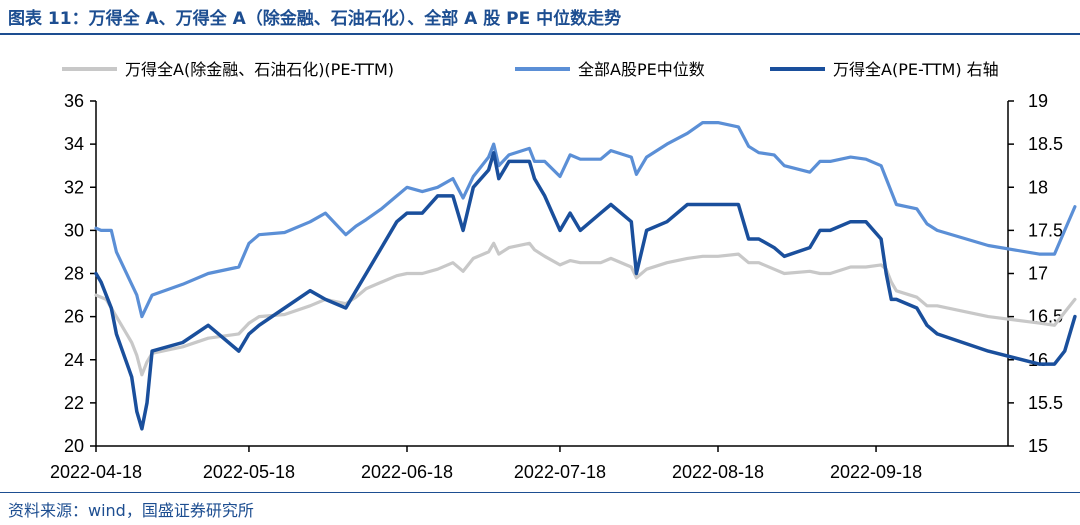  I want to click on y-right-tick-label: 15.5, so click(1045, 403).